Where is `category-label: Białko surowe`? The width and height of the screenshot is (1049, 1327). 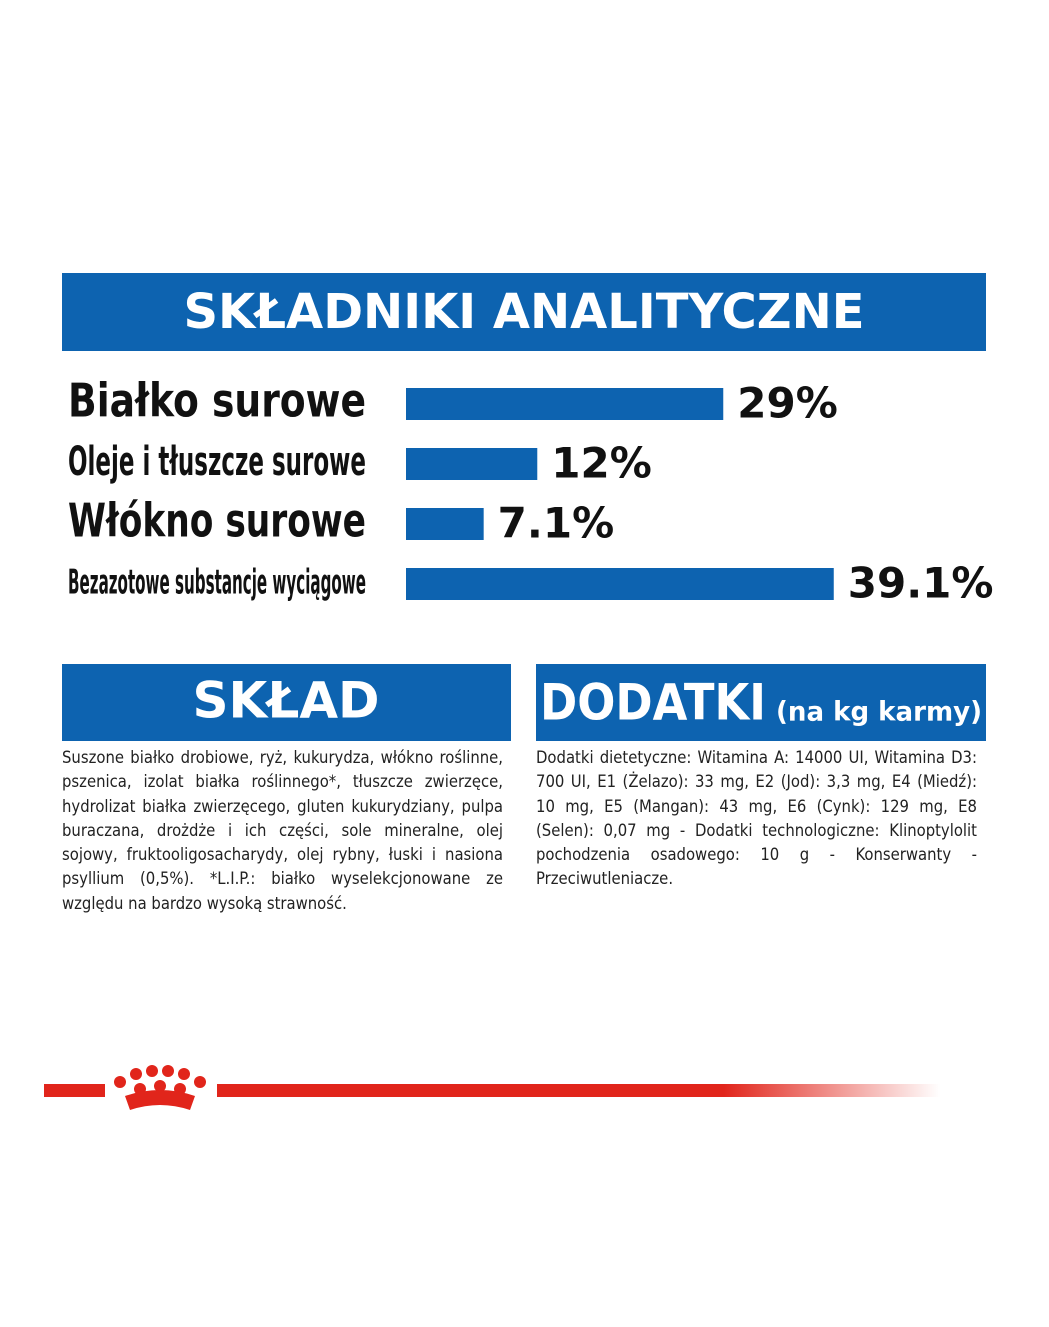 category-label: Białko surowe is located at coordinates (217, 401).